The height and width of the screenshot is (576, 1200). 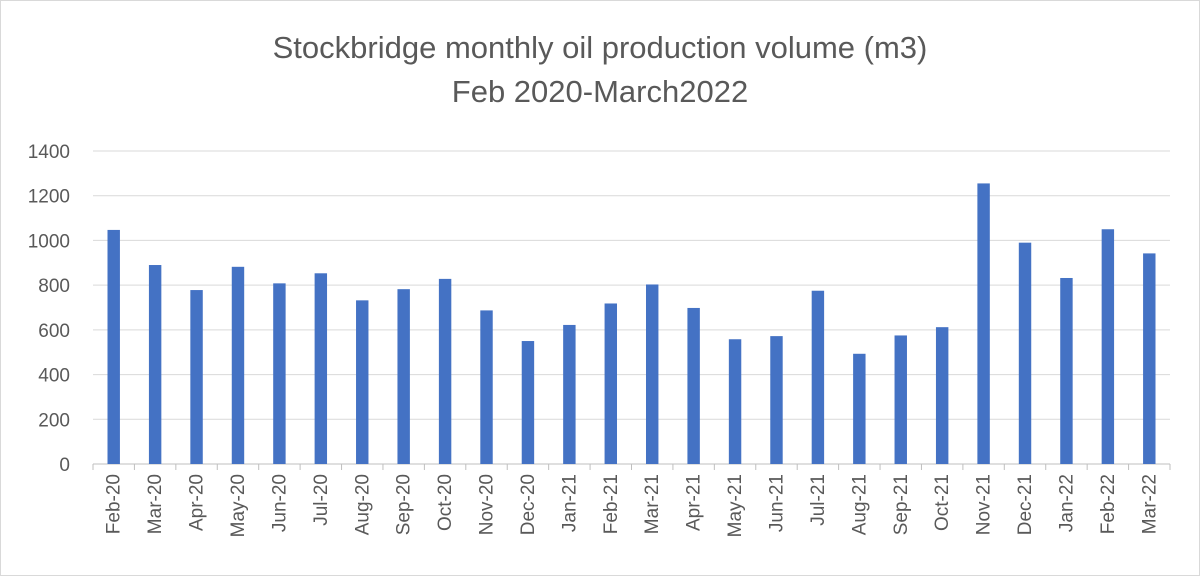 What do you see at coordinates (1066, 503) in the screenshot?
I see `x-tick-label: Jan-22` at bounding box center [1066, 503].